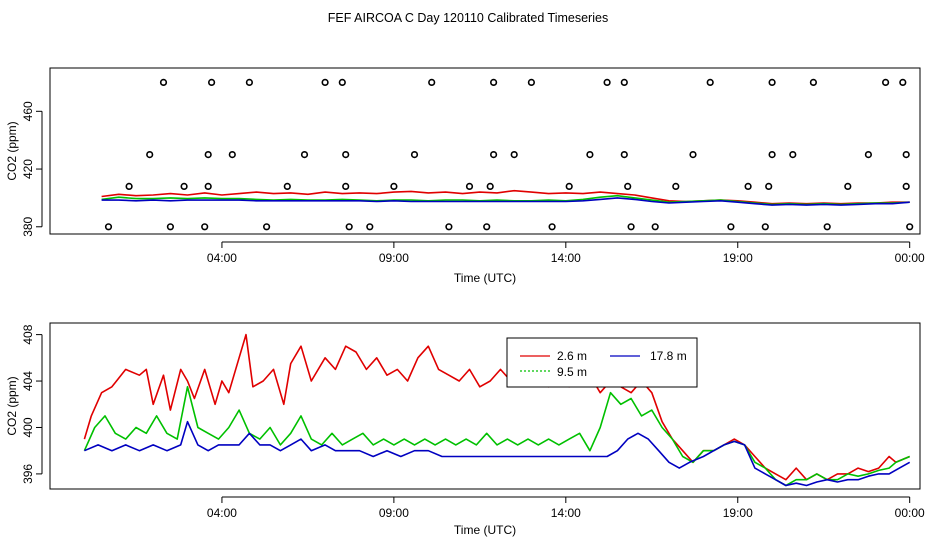  What do you see at coordinates (28, 169) in the screenshot?
I see `y-tick-label: 420` at bounding box center [28, 169].